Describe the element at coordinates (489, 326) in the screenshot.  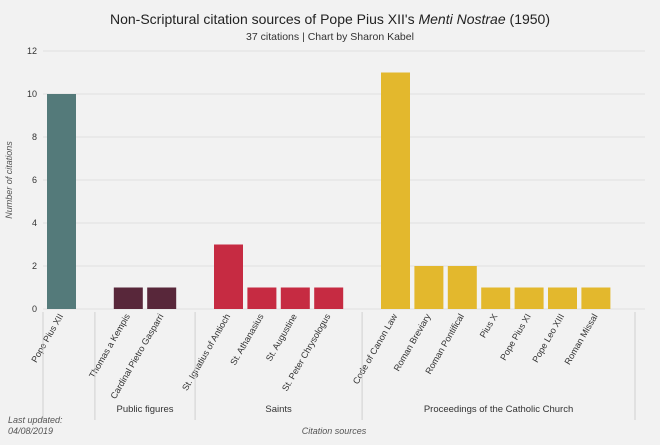
I see `x-tick-label: Pius X` at that location.